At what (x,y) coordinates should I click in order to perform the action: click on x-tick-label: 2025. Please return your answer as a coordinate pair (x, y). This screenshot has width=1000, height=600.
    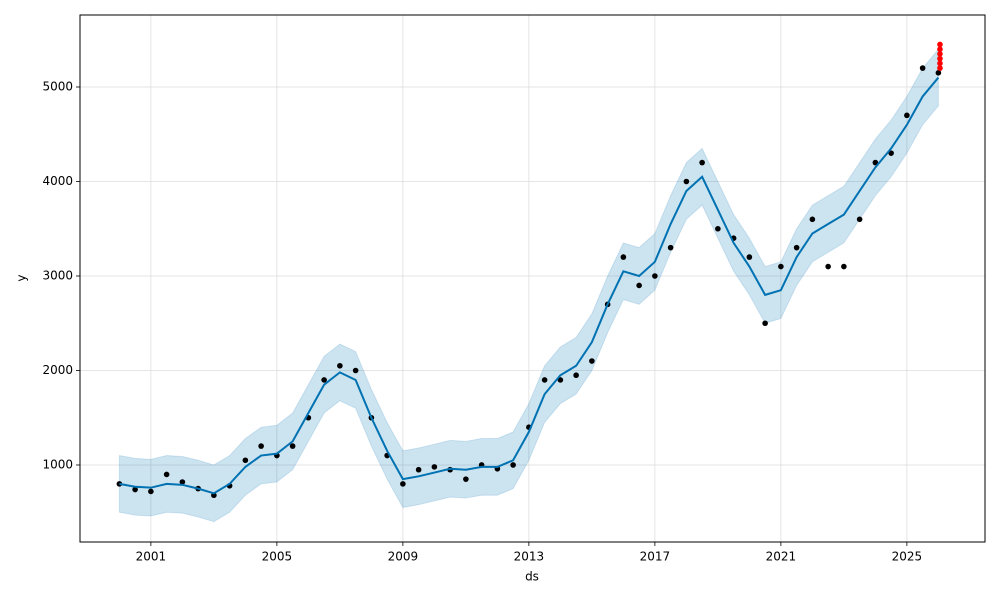
    Looking at the image, I should click on (907, 557).